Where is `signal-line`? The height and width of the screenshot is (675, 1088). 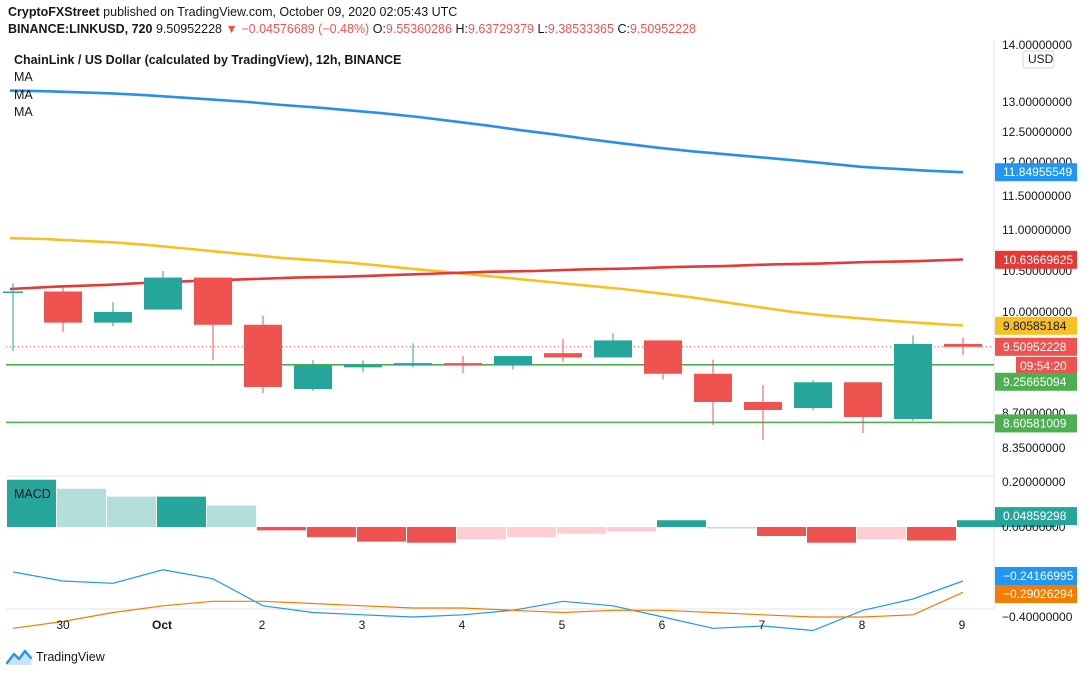
signal-line is located at coordinates (488, 610).